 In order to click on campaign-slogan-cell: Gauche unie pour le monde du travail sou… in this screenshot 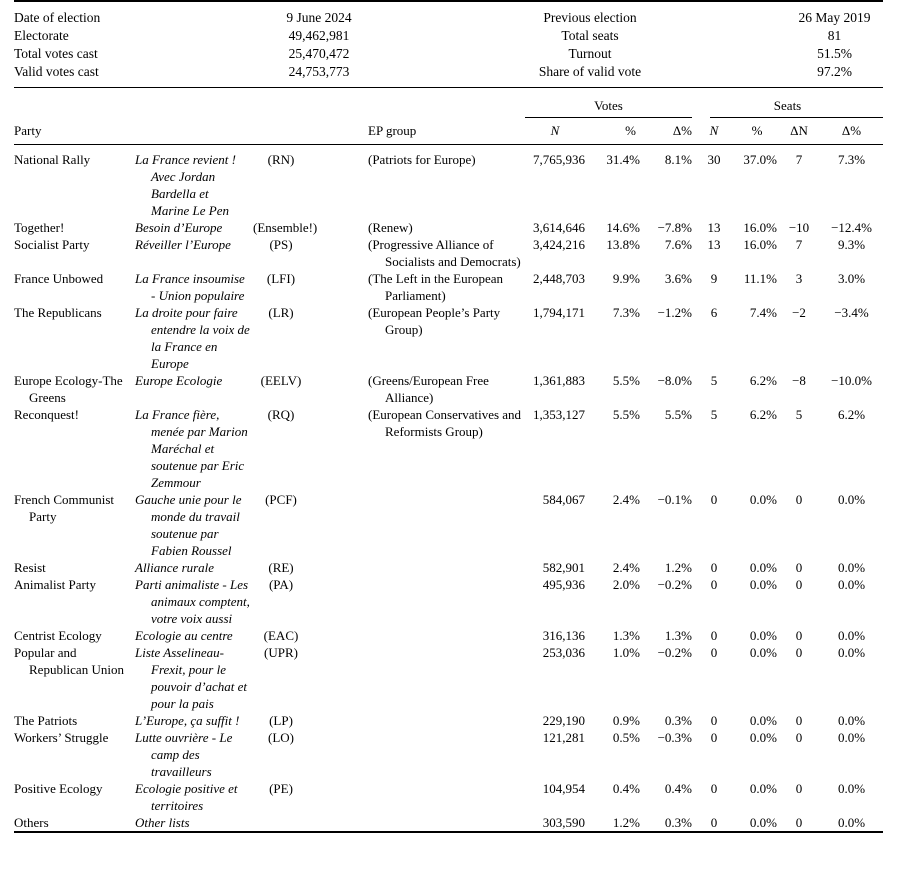, I will do `click(188, 525)`.